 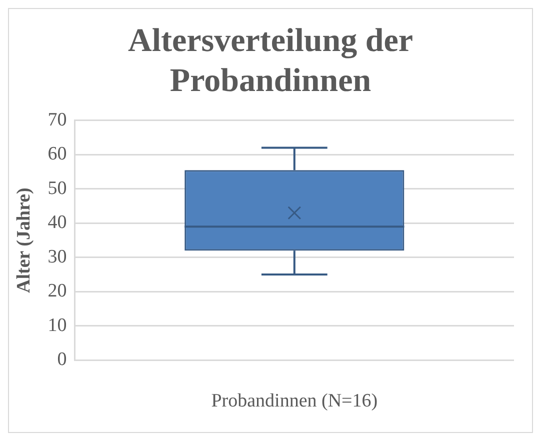 I want to click on y-tick-label: 30, so click(x=57, y=257).